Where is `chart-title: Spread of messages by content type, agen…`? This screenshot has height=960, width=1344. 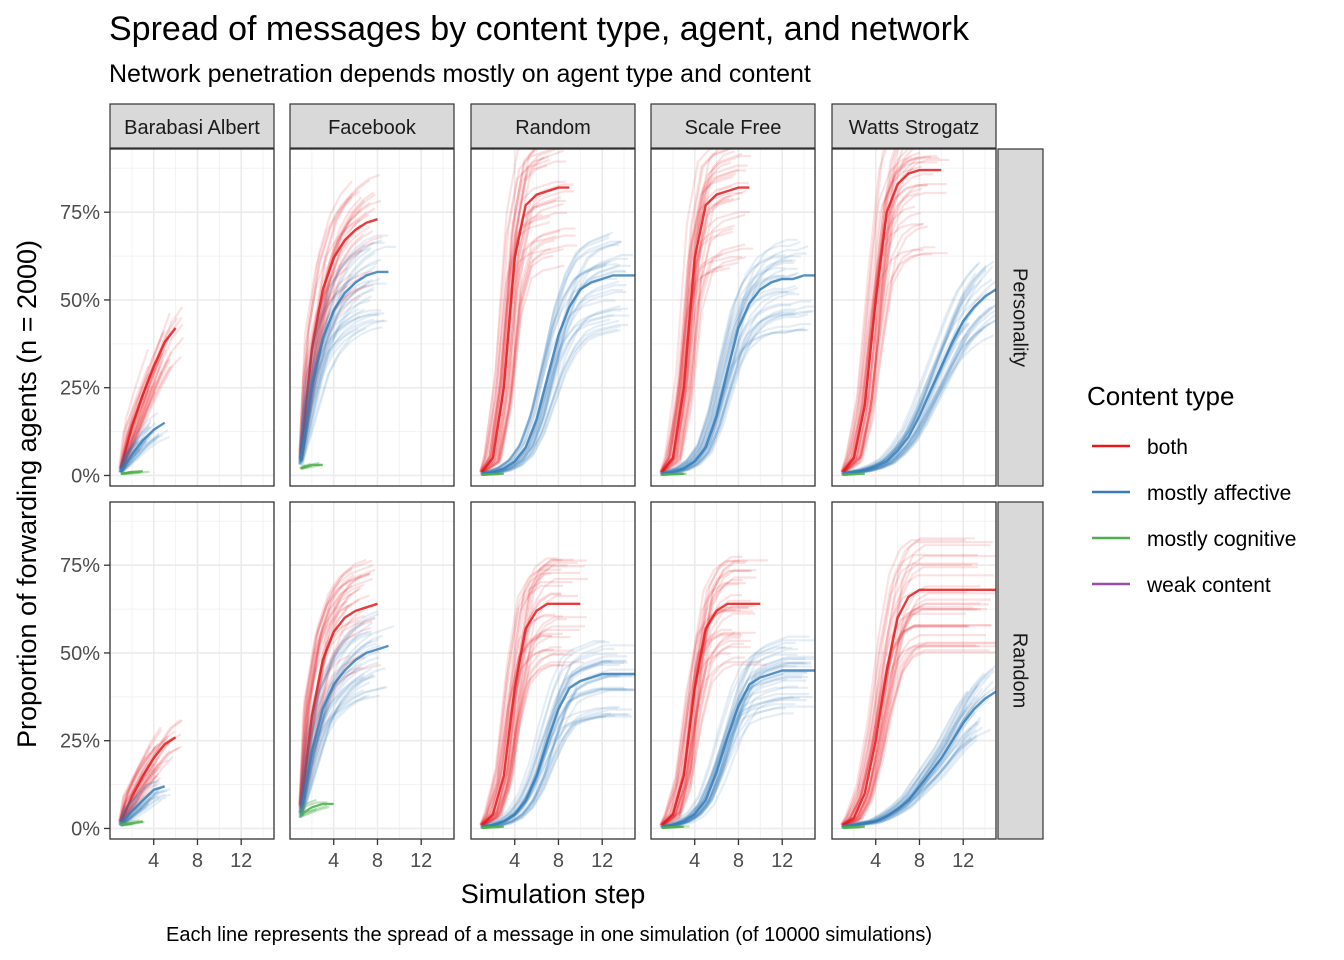 chart-title: Spread of messages by content type, agen… is located at coordinates (539, 29).